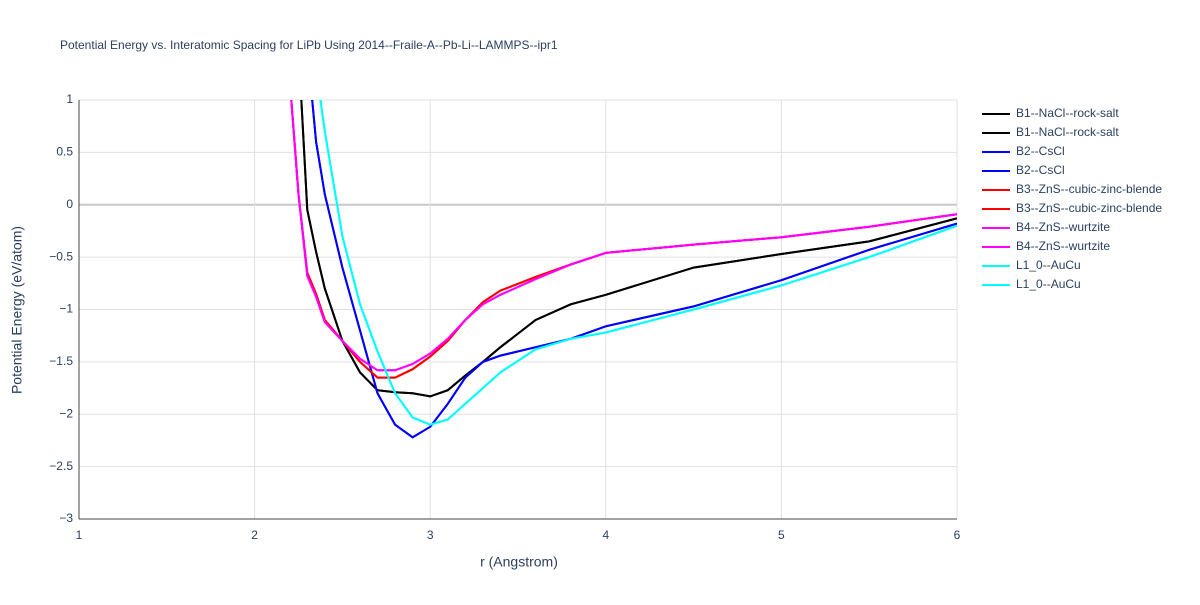 This screenshot has height=605, width=1200. Describe the element at coordinates (66, 518) in the screenshot. I see `y-tick-label: −3` at that location.